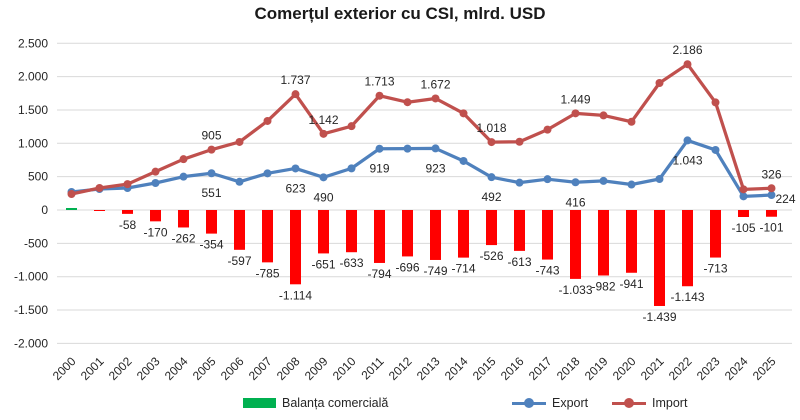 This screenshot has width=800, height=420. What do you see at coordinates (372, 368) in the screenshot?
I see `x-tick-label: 2011` at bounding box center [372, 368].